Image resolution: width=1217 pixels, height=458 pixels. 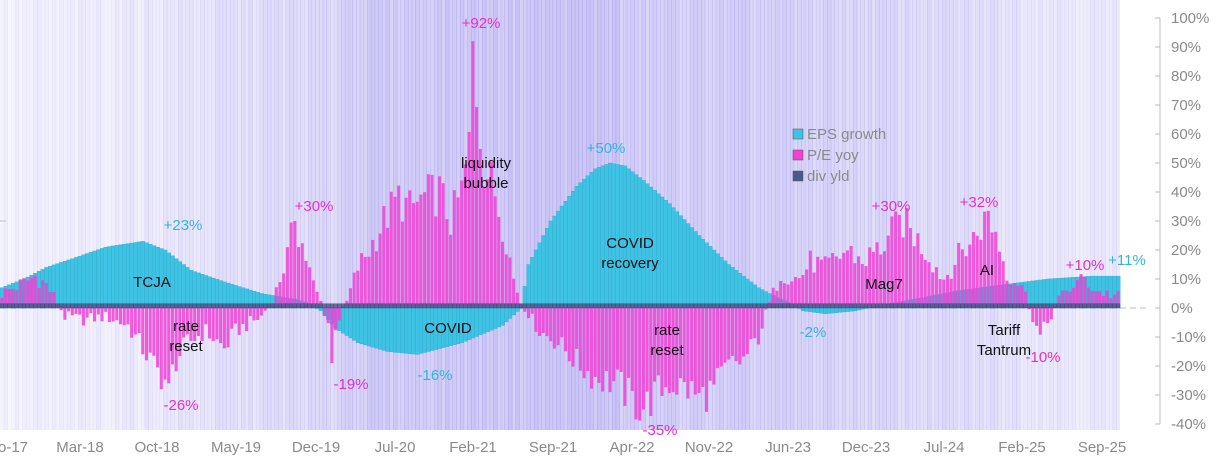 What do you see at coordinates (1186, 279) in the screenshot?
I see `y-tick-label: 10%` at bounding box center [1186, 279].